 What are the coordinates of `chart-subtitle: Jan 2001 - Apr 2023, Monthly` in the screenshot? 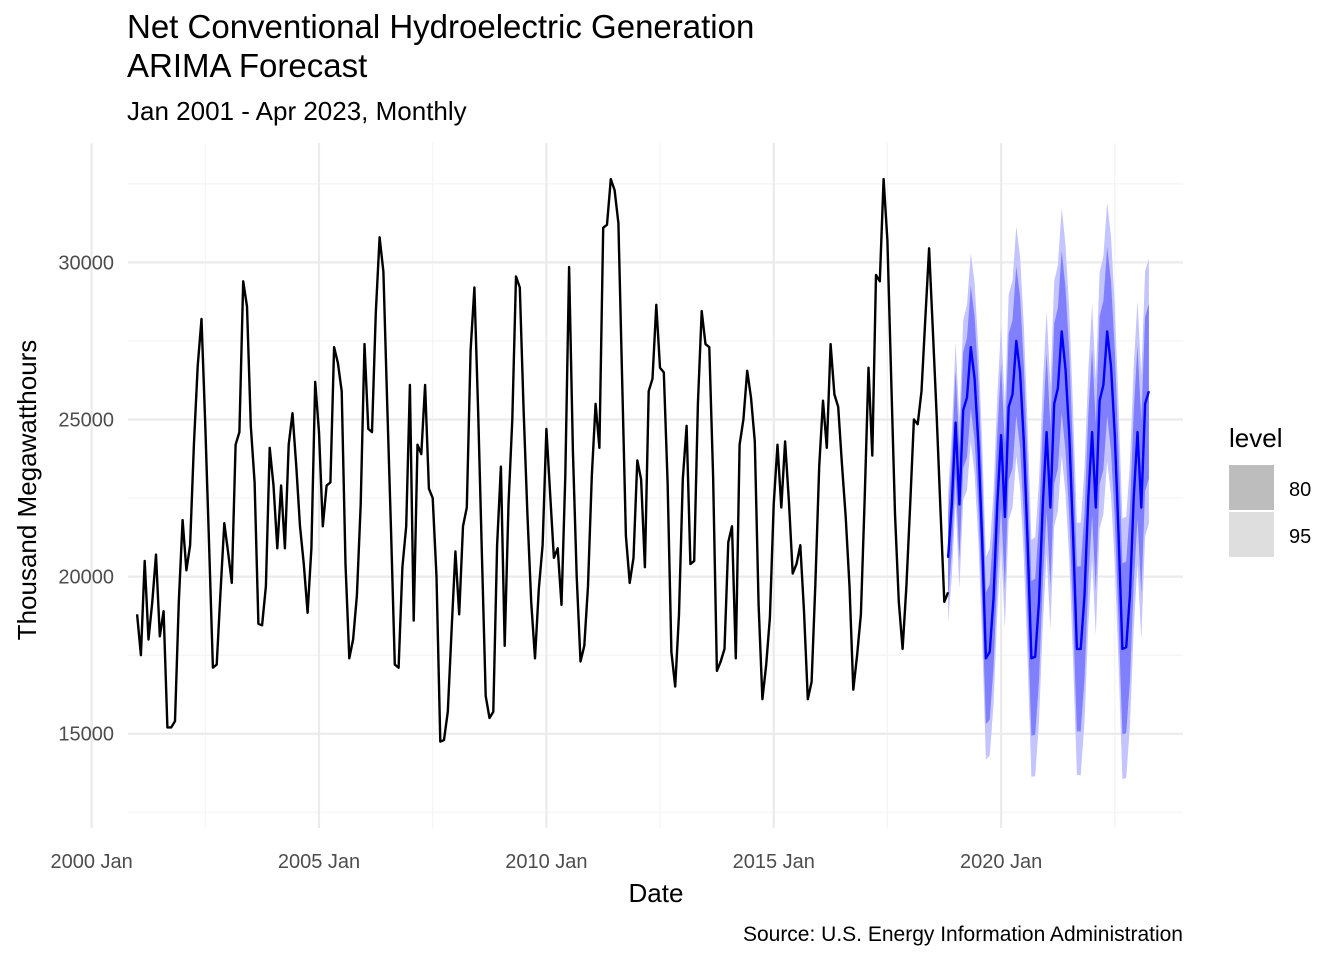 It's located at (297, 111).